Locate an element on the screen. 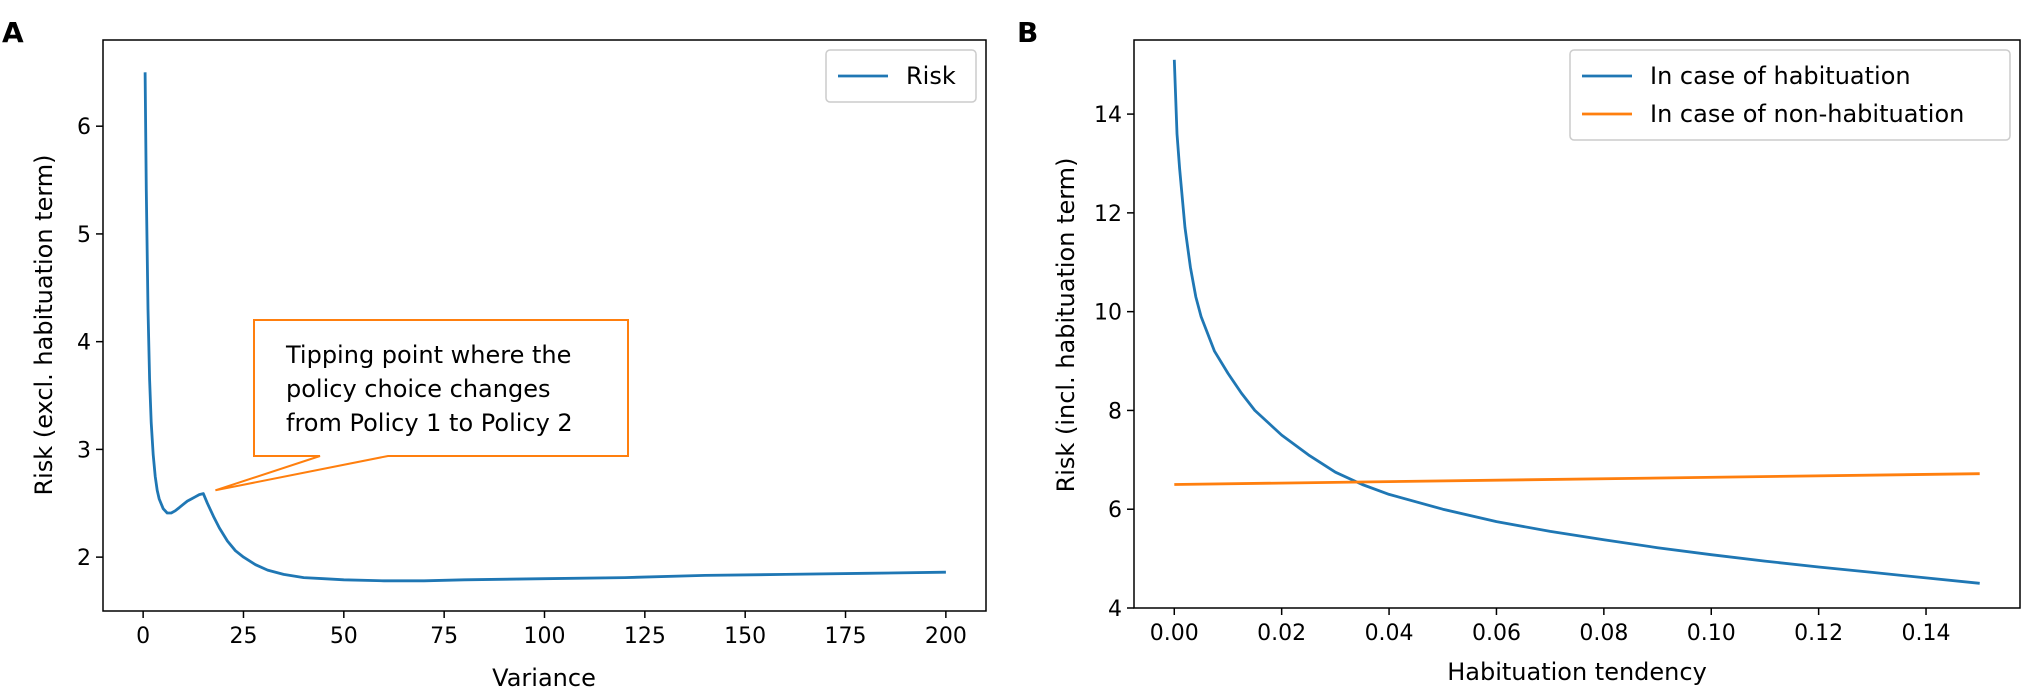 The image size is (2025, 692). y-axis-label-a: Risk (excl. habituation term) is located at coordinates (44, 324).